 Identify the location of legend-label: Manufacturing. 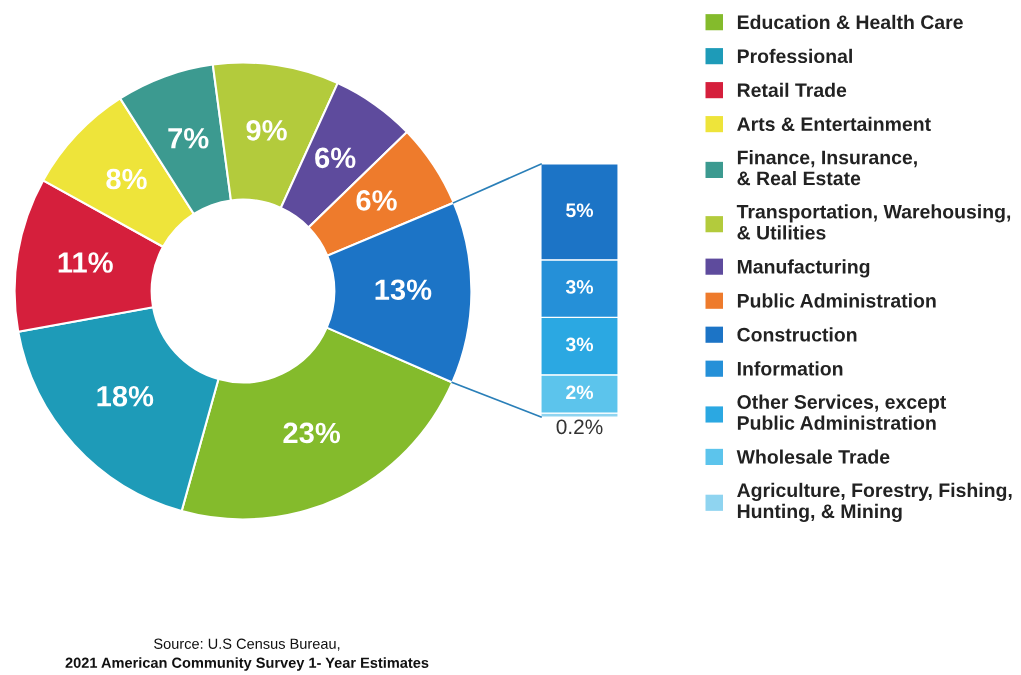
(803, 268).